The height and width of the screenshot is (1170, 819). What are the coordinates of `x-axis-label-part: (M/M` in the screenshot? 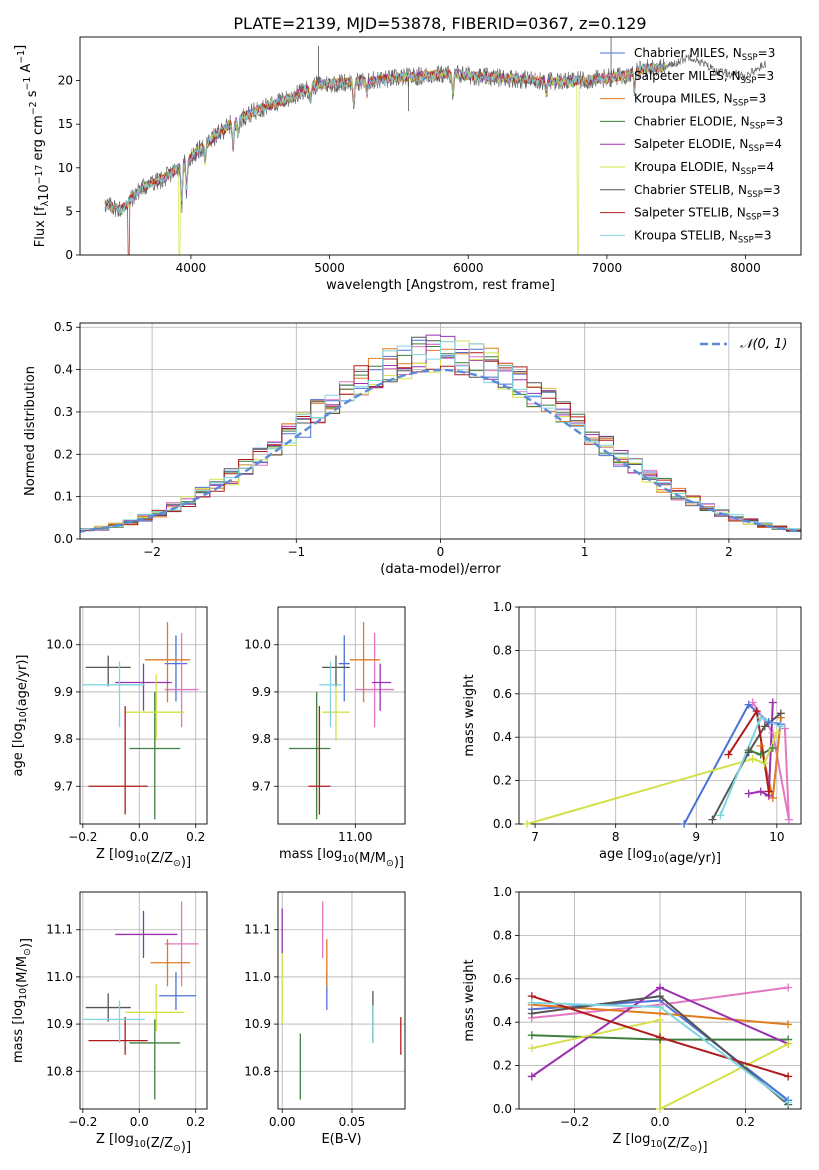 It's located at (370, 858).